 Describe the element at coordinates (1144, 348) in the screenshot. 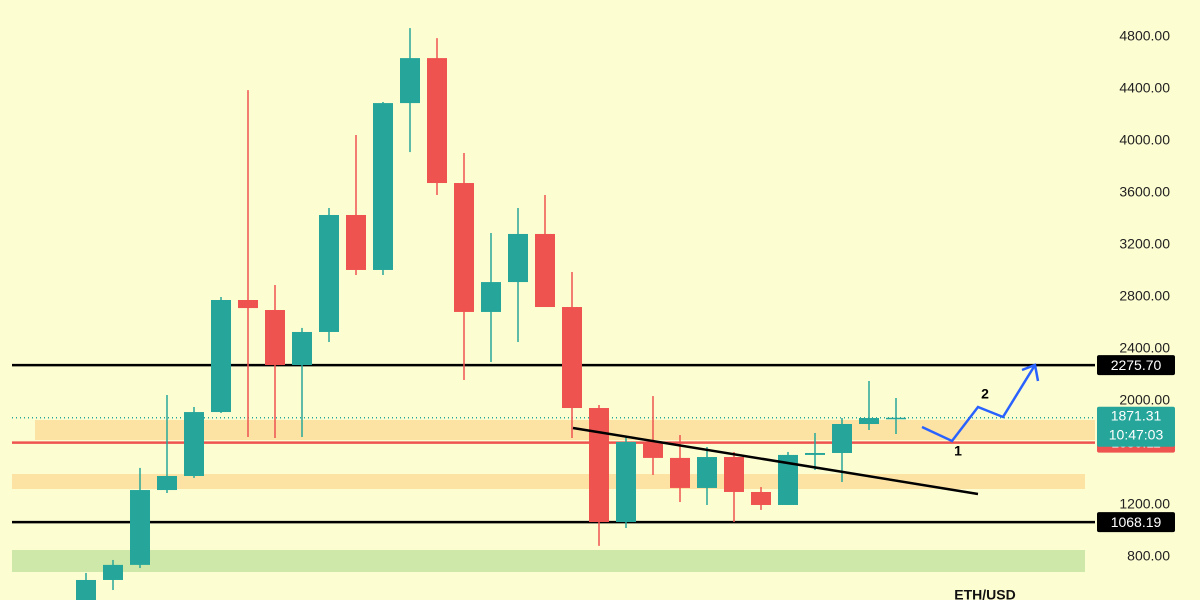

I see `y-tick-label: 2400.00` at that location.